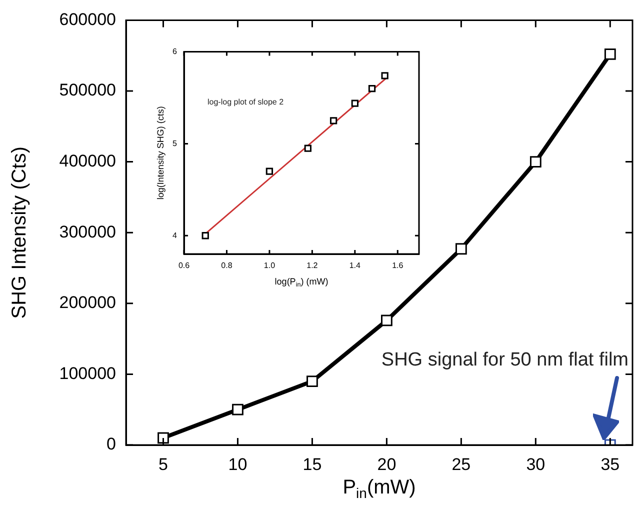 The height and width of the screenshot is (506, 641). I want to click on x-tick-label: 15, so click(312, 464).